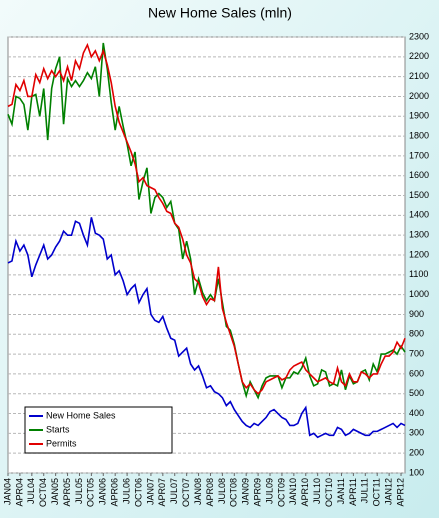 The image size is (439, 518). I want to click on legend-label: Permits, so click(61, 443).